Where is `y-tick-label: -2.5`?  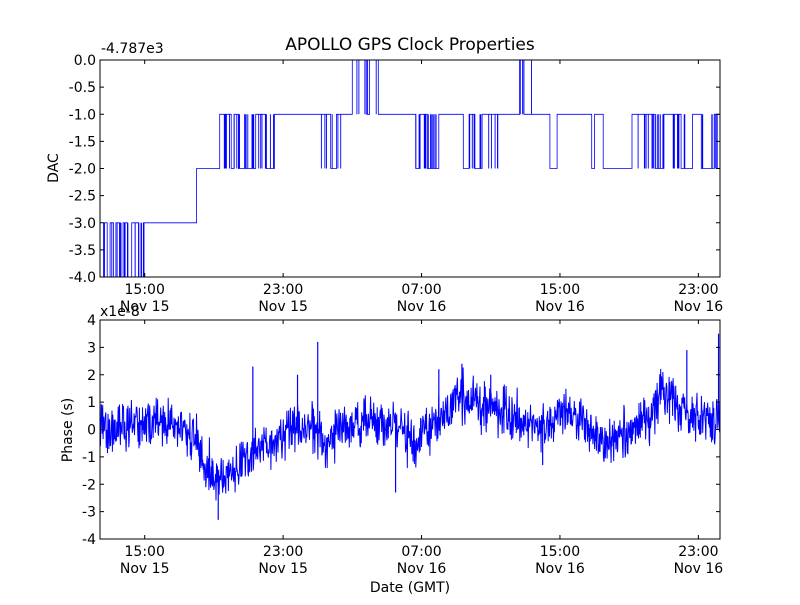
y-tick-label: -2.5 is located at coordinates (82, 197).